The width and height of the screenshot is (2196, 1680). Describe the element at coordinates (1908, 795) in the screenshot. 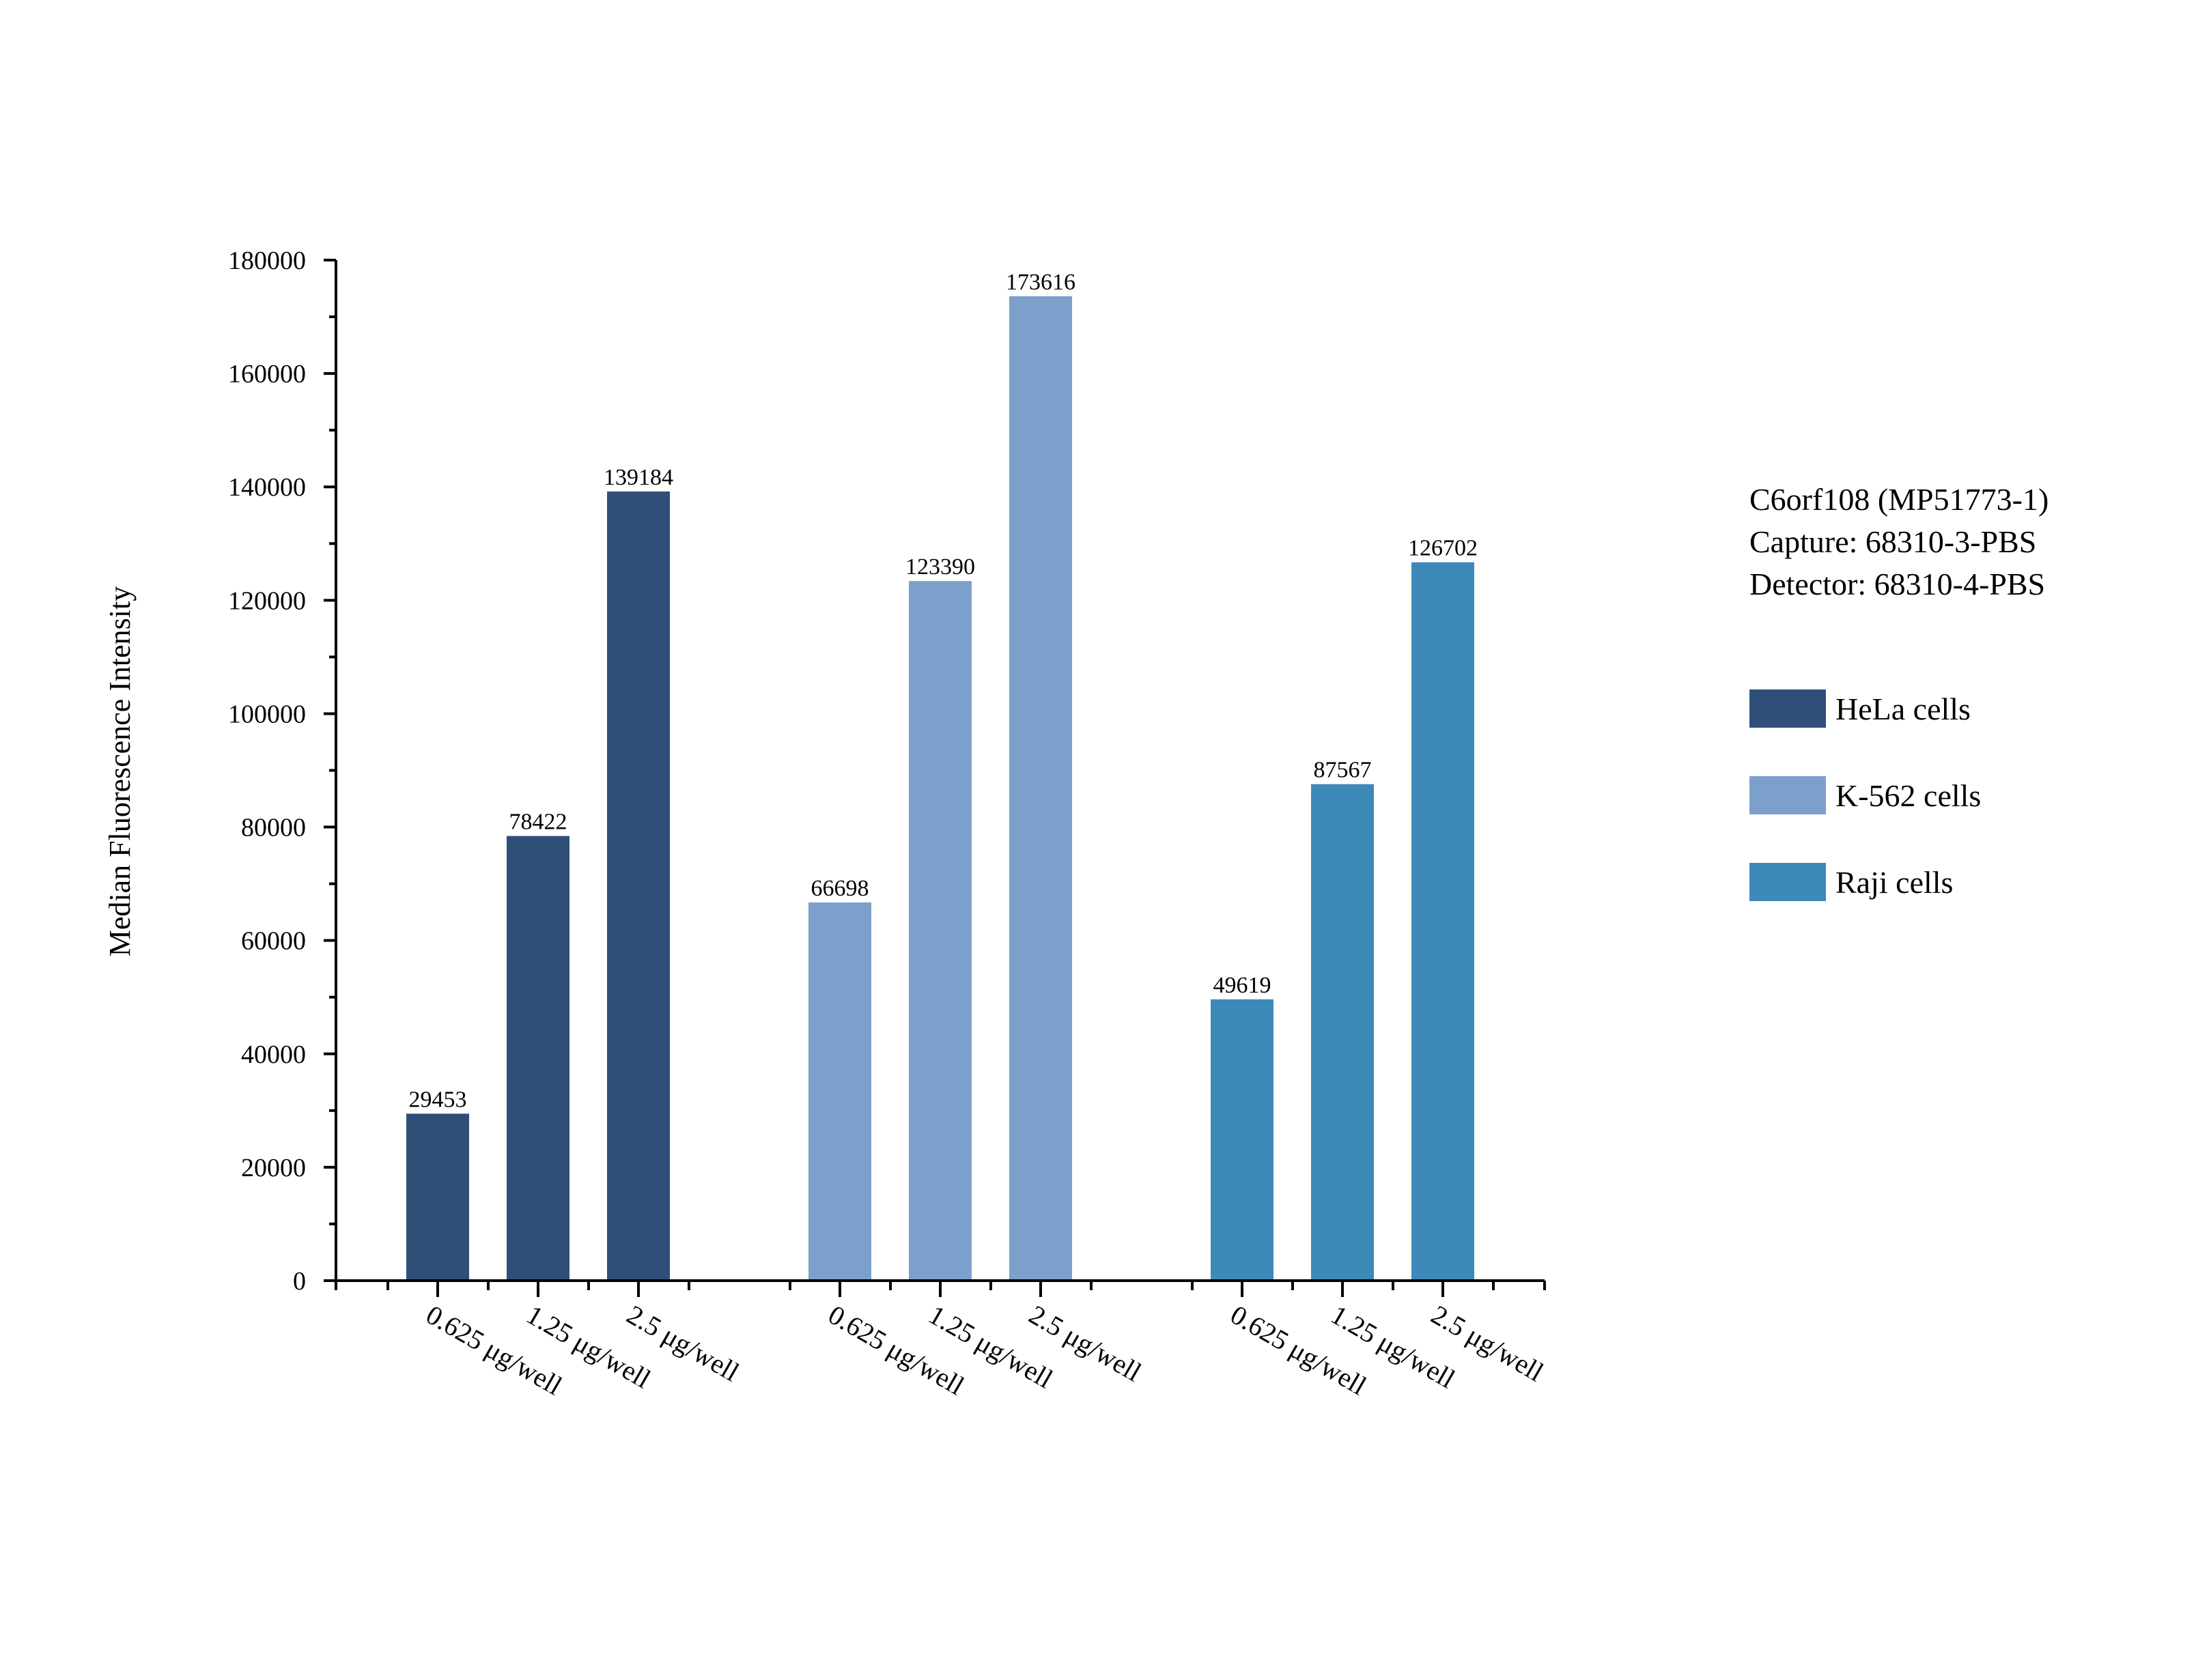

I see `legend-label: K-562 cells` at that location.